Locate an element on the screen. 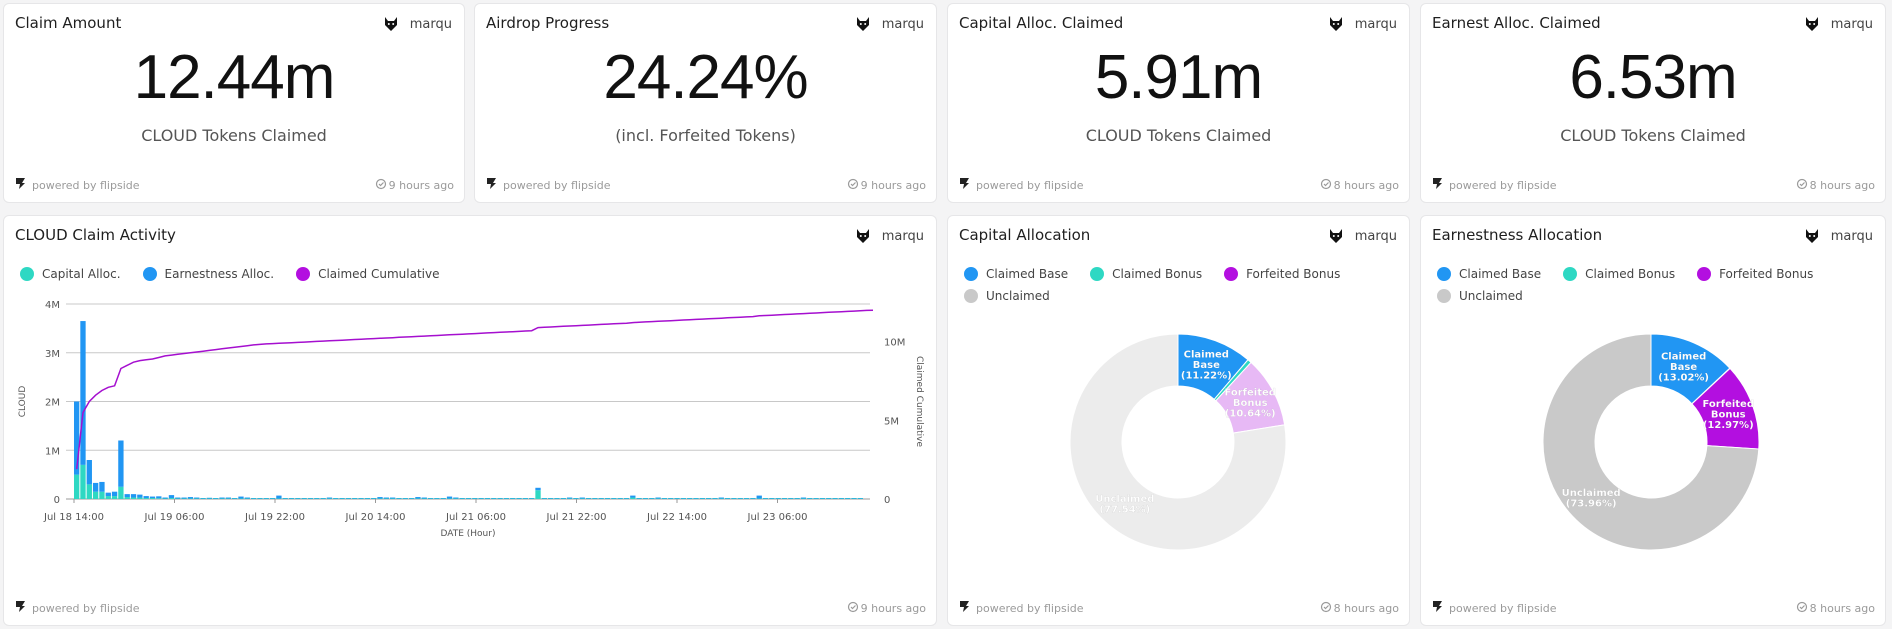 This screenshot has height=629, width=1892. legend-item: Capital Alloc. is located at coordinates (70, 274).